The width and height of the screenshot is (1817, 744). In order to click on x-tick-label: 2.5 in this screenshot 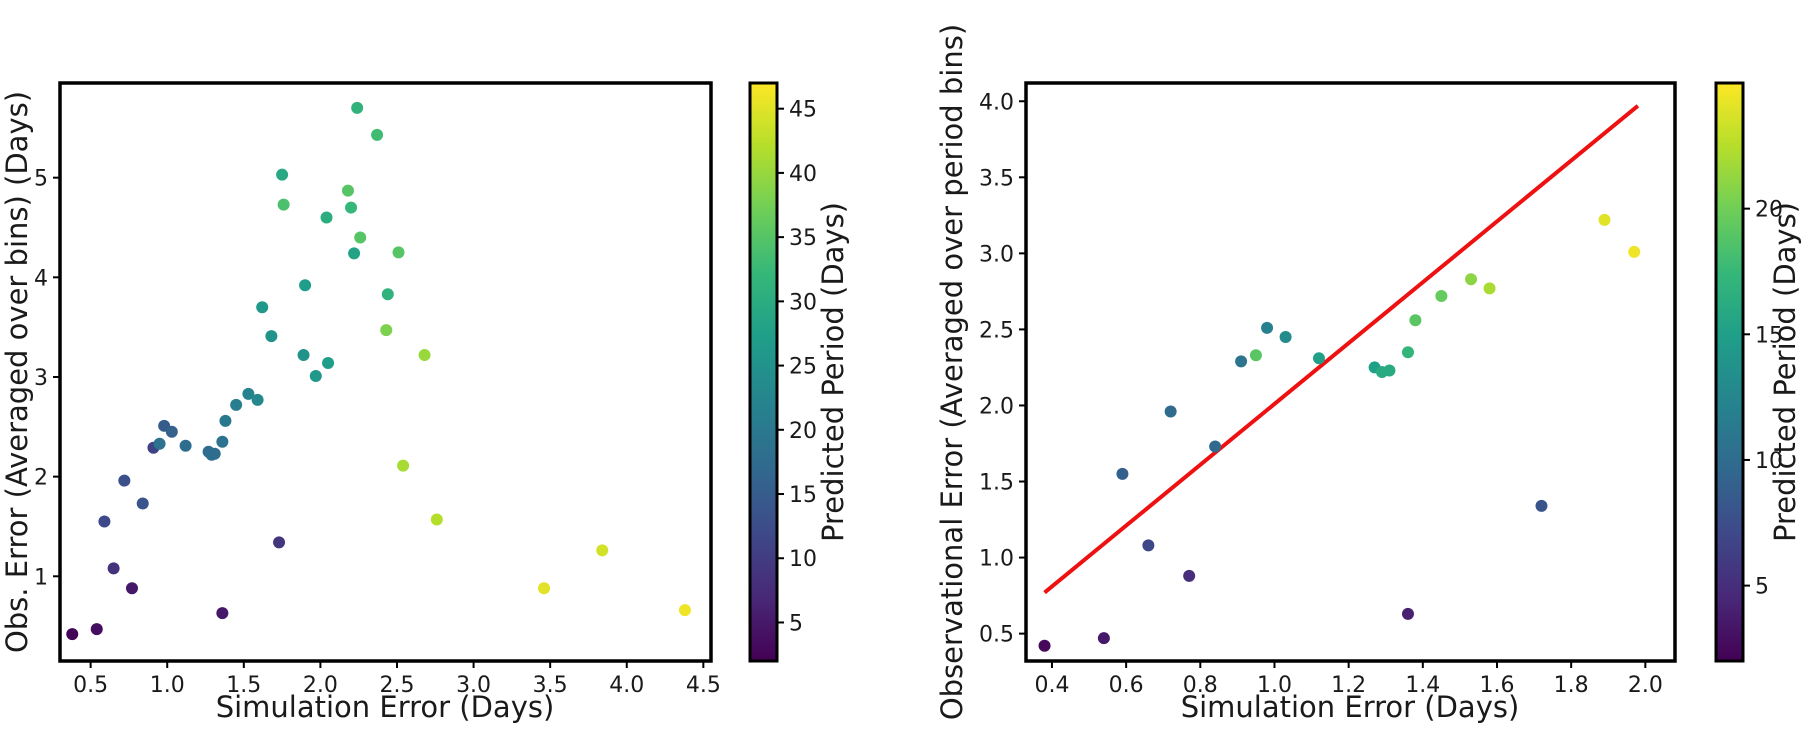, I will do `click(396, 685)`.